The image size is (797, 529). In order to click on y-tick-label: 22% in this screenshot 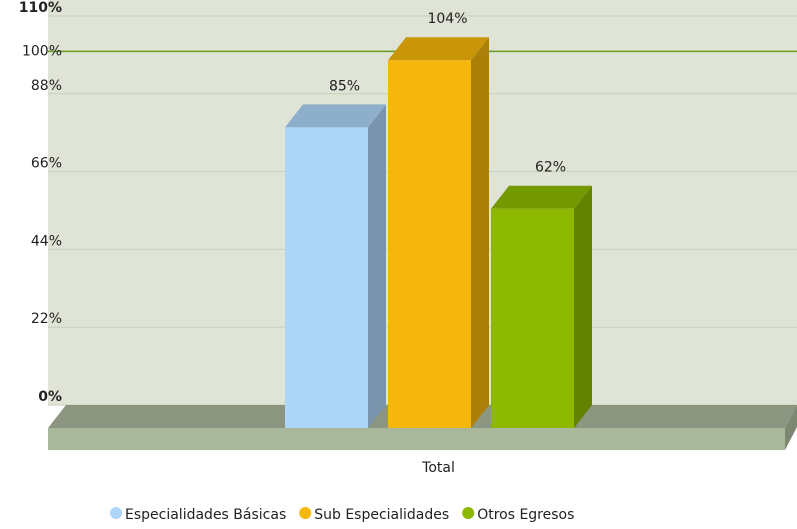, I will do `click(46, 319)`.